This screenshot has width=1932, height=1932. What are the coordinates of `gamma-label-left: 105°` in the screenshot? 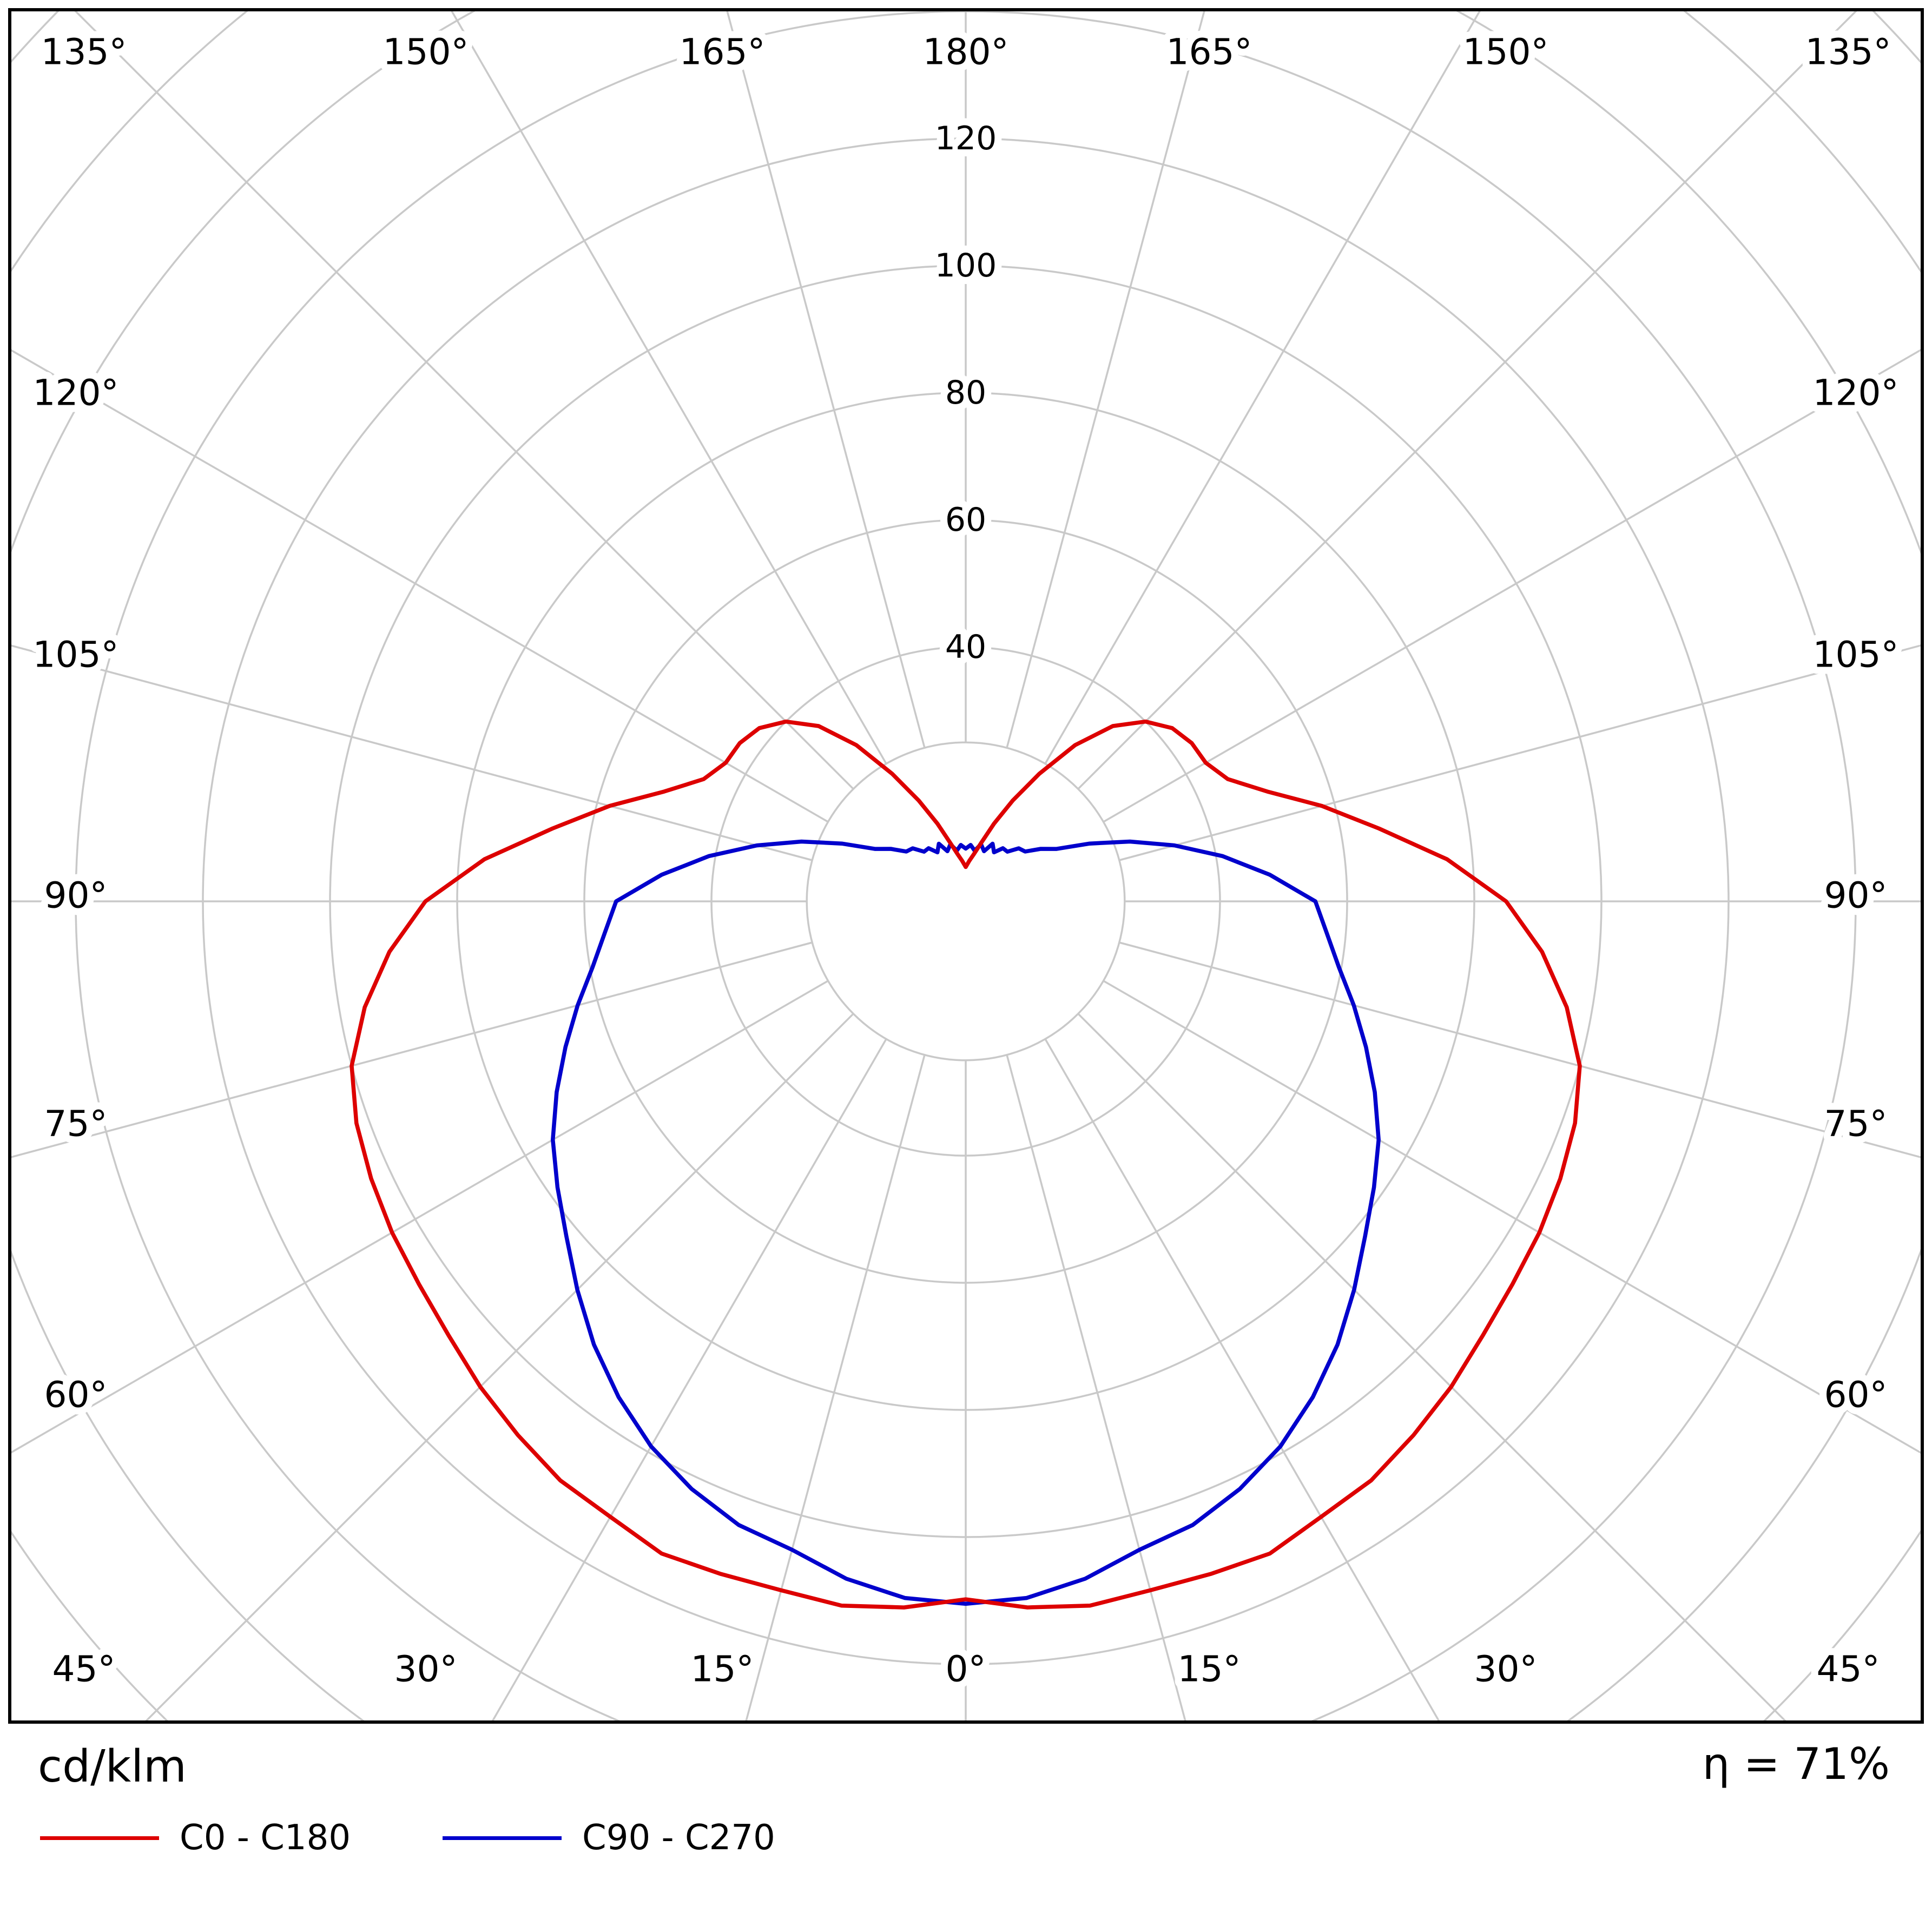 It's located at (76, 655).